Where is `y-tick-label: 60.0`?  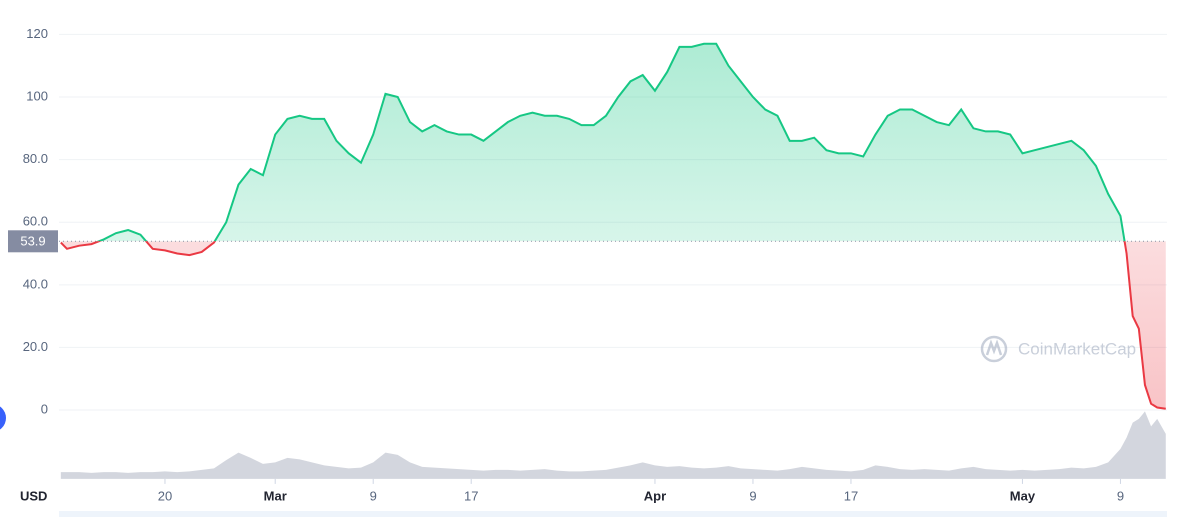 y-tick-label: 60.0 is located at coordinates (35, 221).